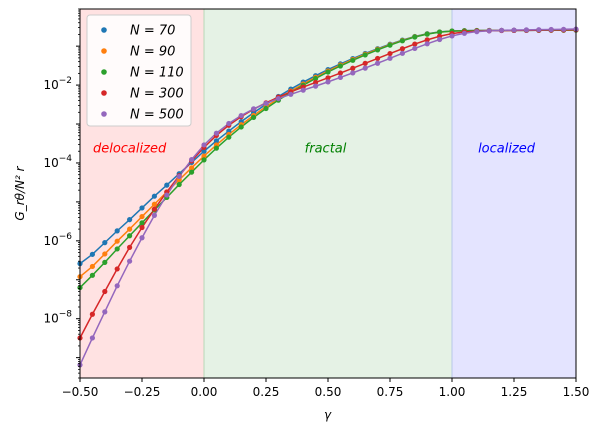  Describe the element at coordinates (152, 52) in the screenshot. I see `legend-label-N90: N = 90` at that location.